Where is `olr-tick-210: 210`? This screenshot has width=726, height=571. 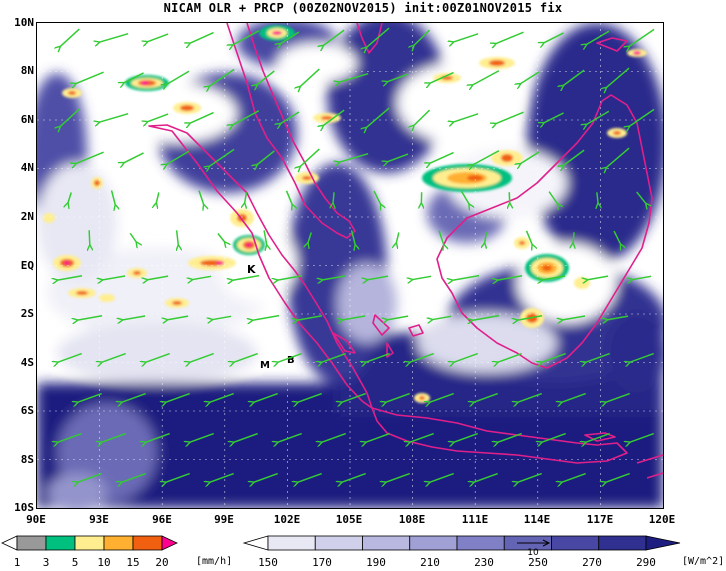
olr-tick-210: 210 is located at coordinates (430, 562).